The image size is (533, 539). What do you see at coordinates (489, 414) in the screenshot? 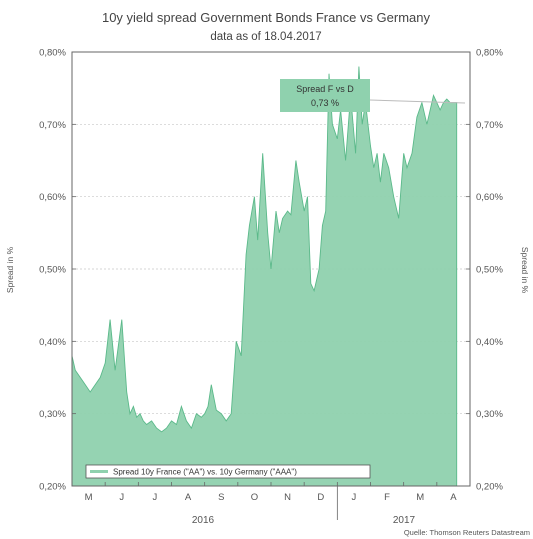
I see `y-tick-label-right: 0,30%` at bounding box center [489, 414].